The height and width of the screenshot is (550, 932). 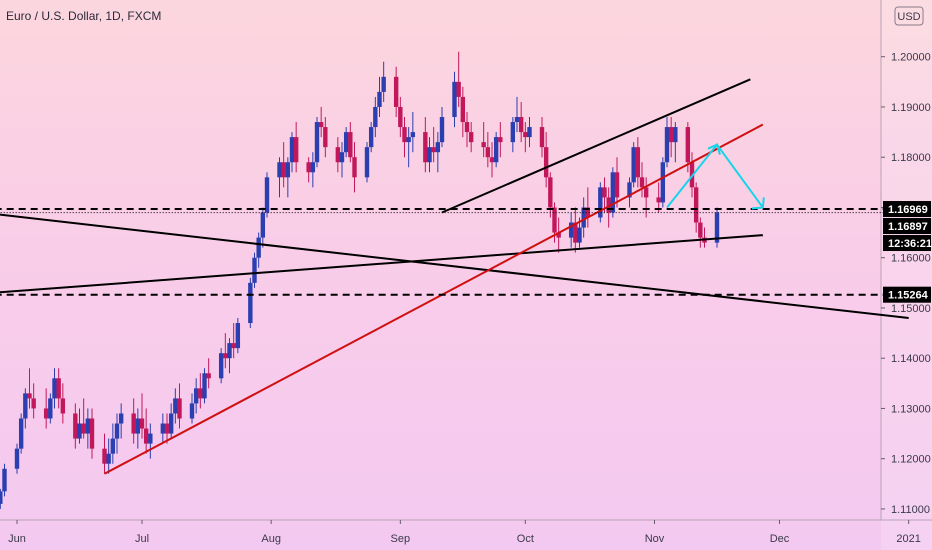 What do you see at coordinates (910, 244) in the screenshot?
I see `price-label-text: 12:36:21` at bounding box center [910, 244].